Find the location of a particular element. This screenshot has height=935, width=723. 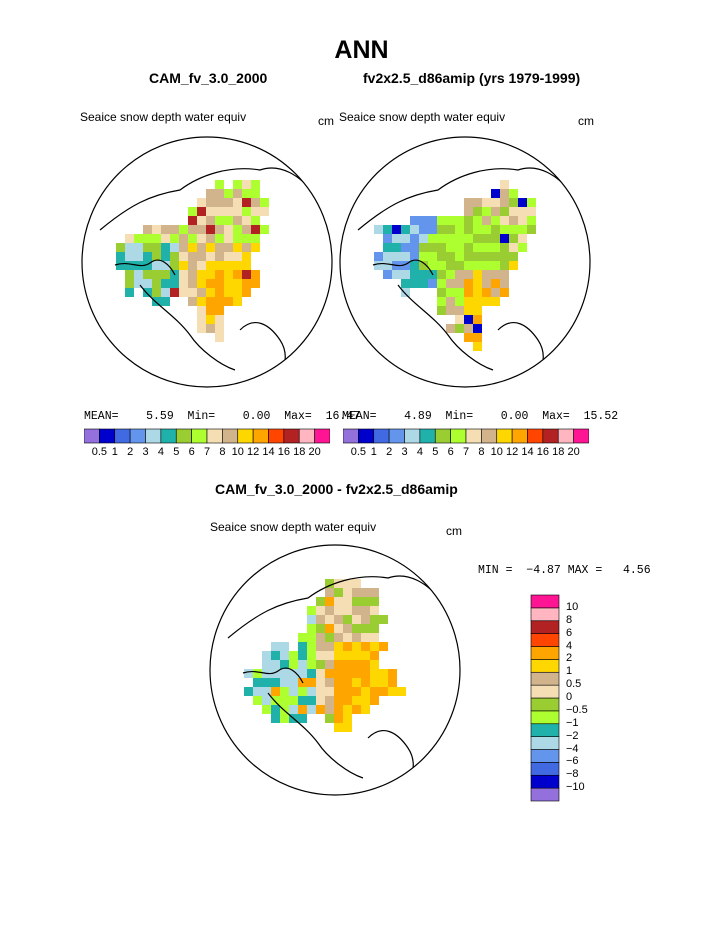

right-panel-title: fv2x2.5_d86amip (yrs 1979-1999) is located at coordinates (472, 78).